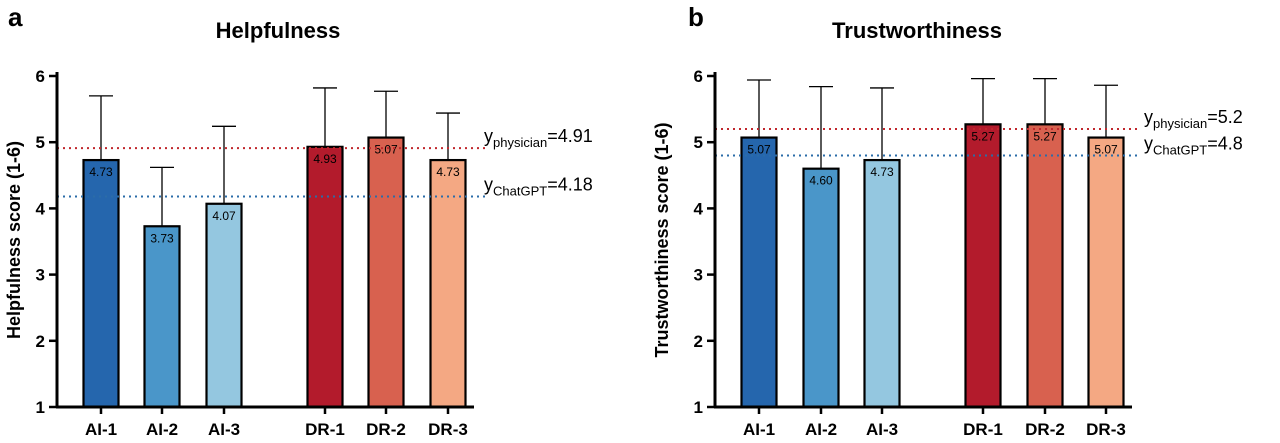 Image resolution: width=1280 pixels, height=443 pixels. Describe the element at coordinates (14, 240) in the screenshot. I see `y-axis-title: Helpfulness score (1-6)` at that location.